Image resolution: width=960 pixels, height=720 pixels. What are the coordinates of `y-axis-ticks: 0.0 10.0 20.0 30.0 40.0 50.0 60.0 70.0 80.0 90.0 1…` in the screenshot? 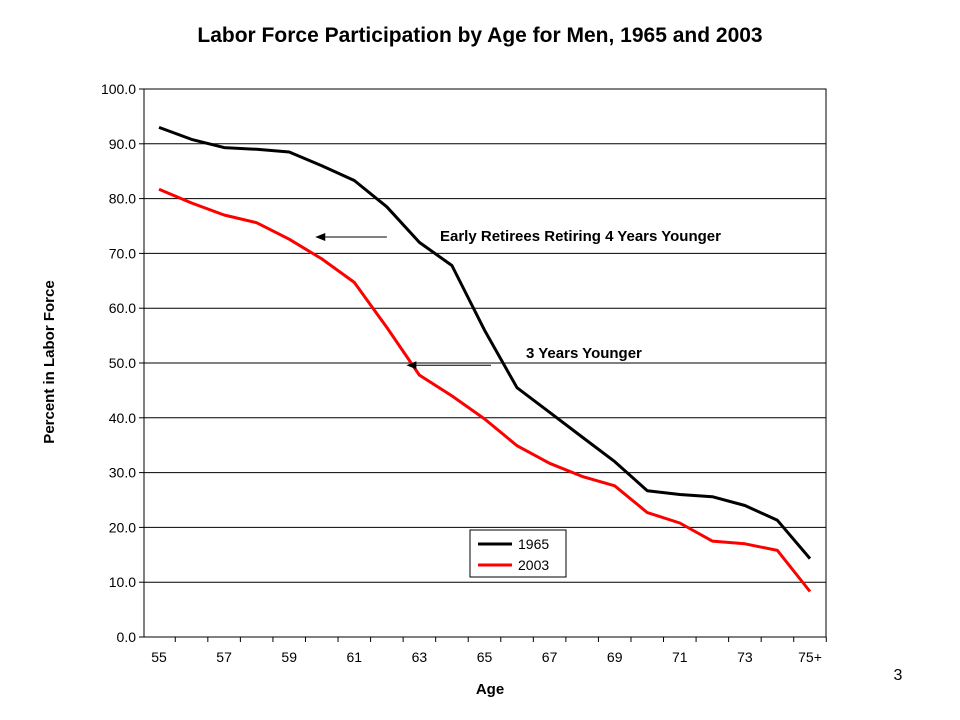 It's located at (122, 363).